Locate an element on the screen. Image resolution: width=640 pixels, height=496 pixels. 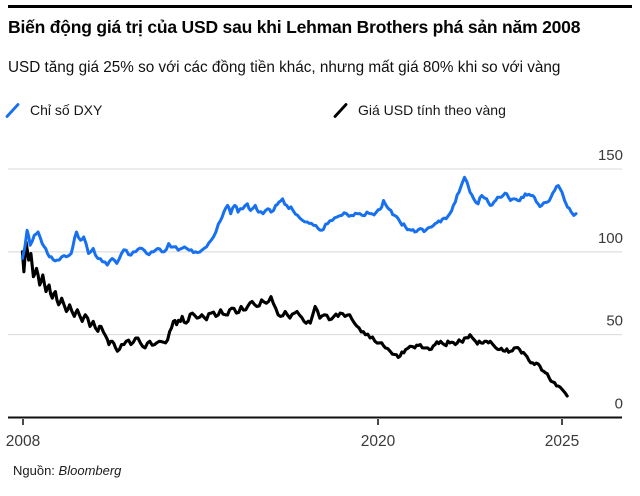
x-tick-label-2025: 2025 is located at coordinates (562, 441).